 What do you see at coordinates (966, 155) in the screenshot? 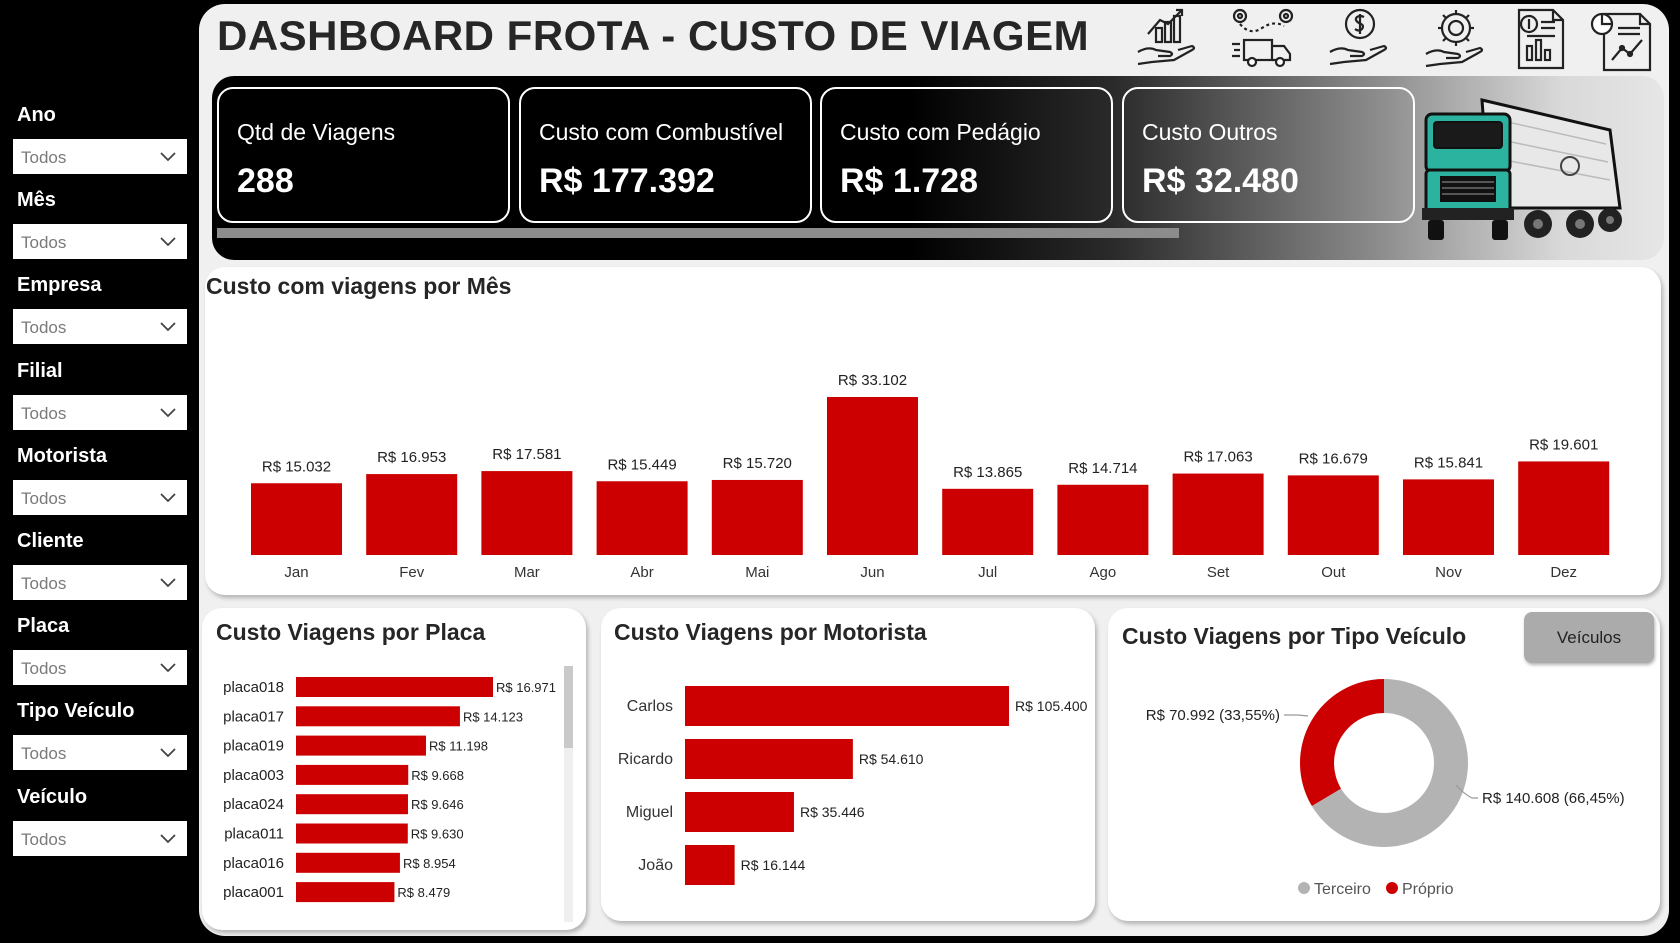
I see `kpi-card: Custo com Pedágio R$ 1.728` at bounding box center [966, 155].